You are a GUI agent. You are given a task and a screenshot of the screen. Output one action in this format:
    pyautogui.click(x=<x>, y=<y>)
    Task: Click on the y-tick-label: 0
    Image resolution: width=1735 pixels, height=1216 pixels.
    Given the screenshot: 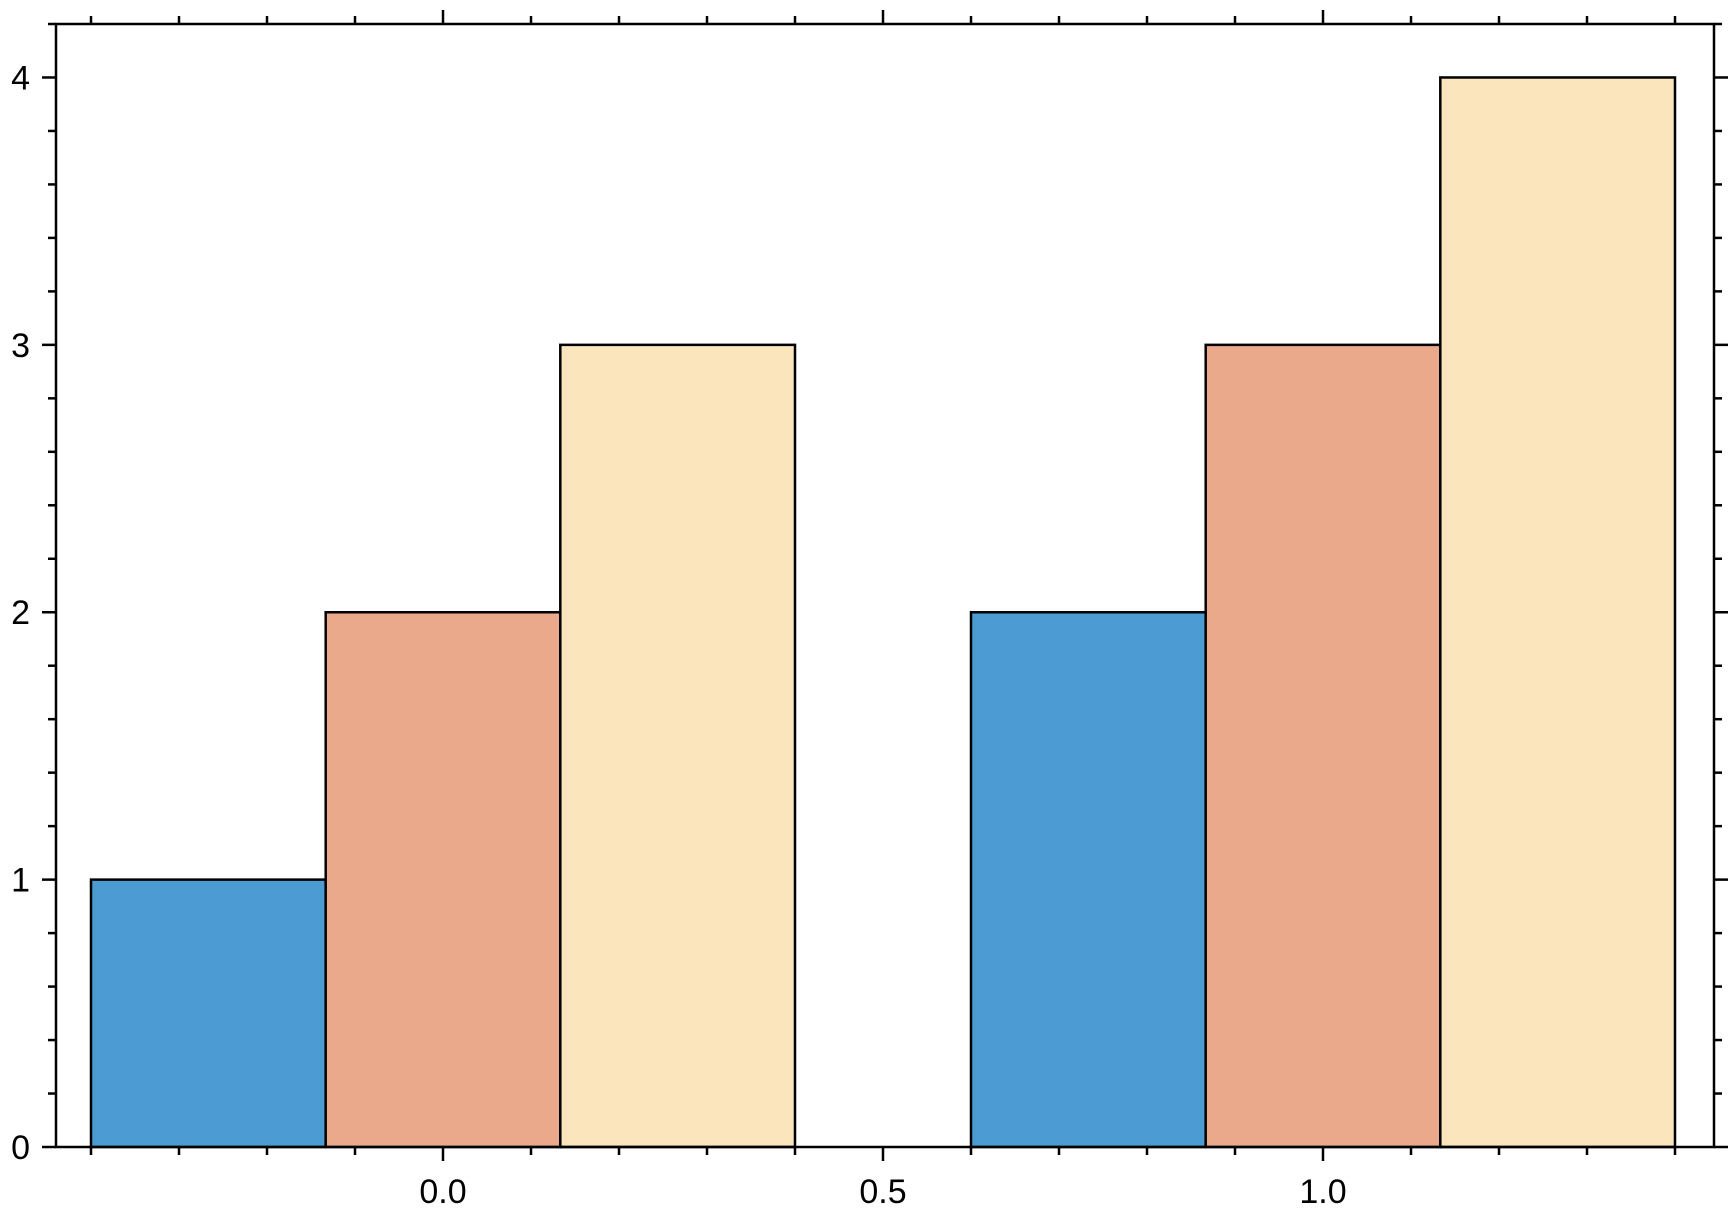 What is the action you would take?
    pyautogui.click(x=20, y=1148)
    